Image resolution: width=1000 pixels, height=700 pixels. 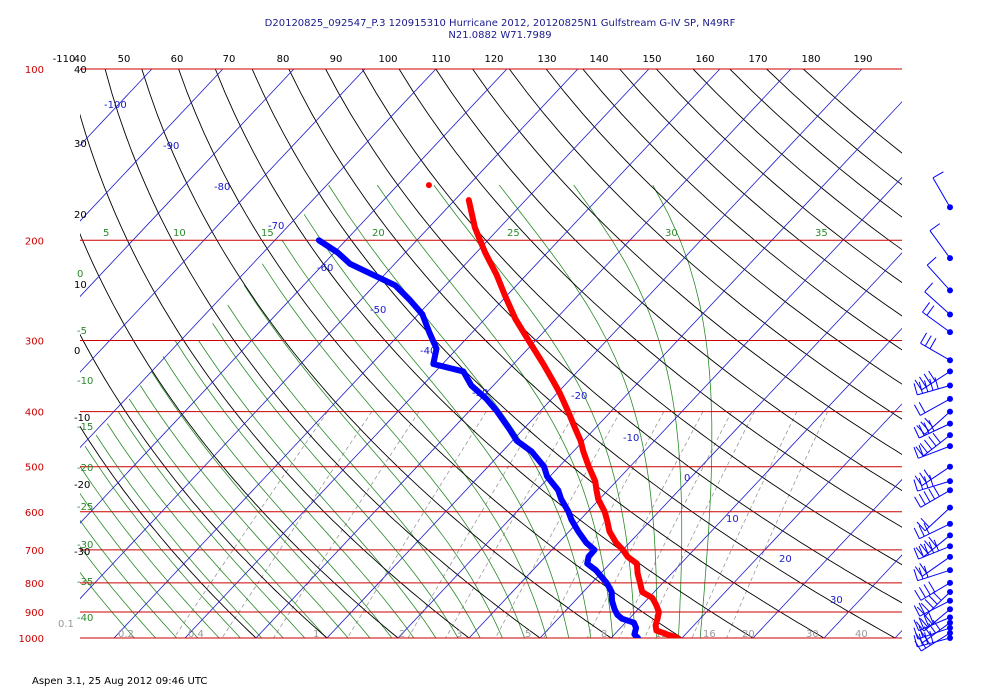 I want to click on pressure-label: 300, so click(x=34, y=341).